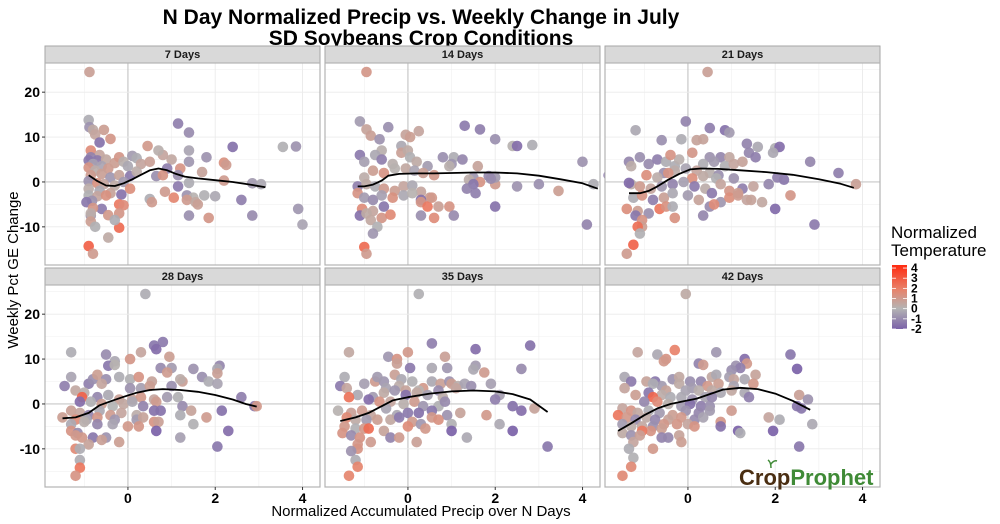 The height and width of the screenshot is (524, 1000). I want to click on legend-colorbar, so click(899, 297).